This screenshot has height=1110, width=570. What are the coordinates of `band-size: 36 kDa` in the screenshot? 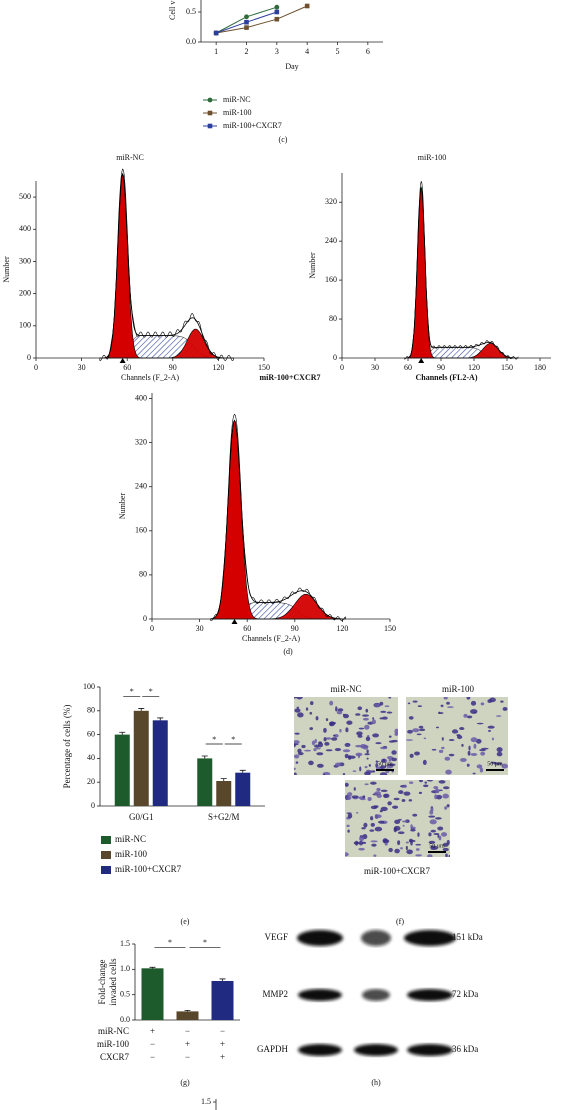 It's located at (465, 1049).